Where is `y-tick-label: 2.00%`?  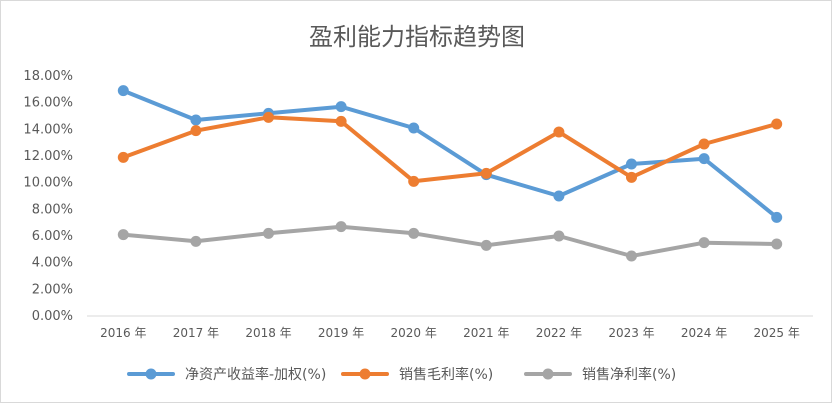 y-tick-label: 2.00% is located at coordinates (52, 289).